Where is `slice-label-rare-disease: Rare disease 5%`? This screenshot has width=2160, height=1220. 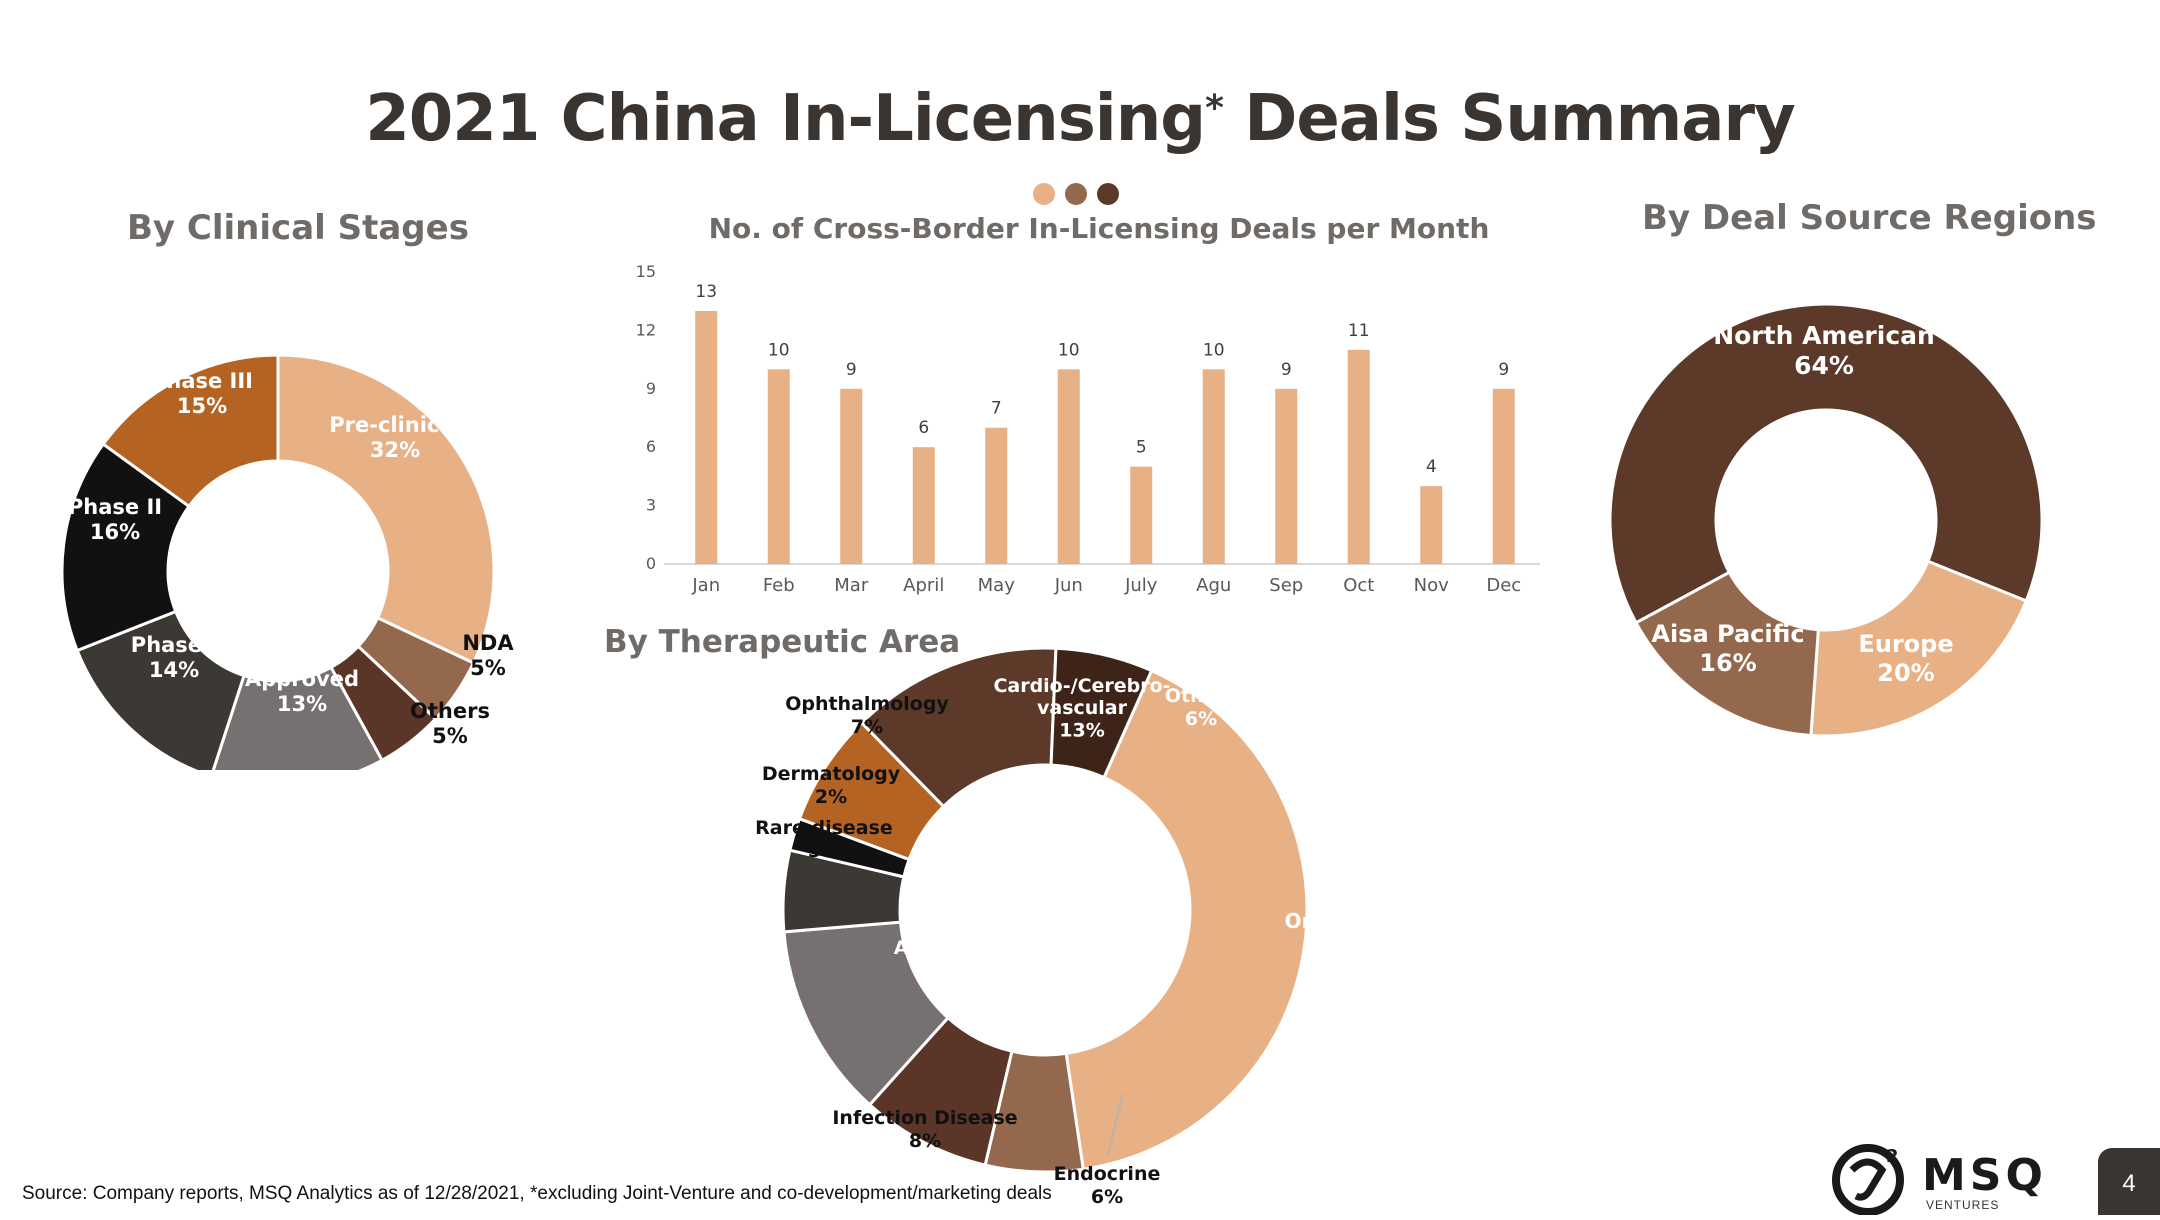 slice-label-rare-disease: Rare disease 5% is located at coordinates (824, 839).